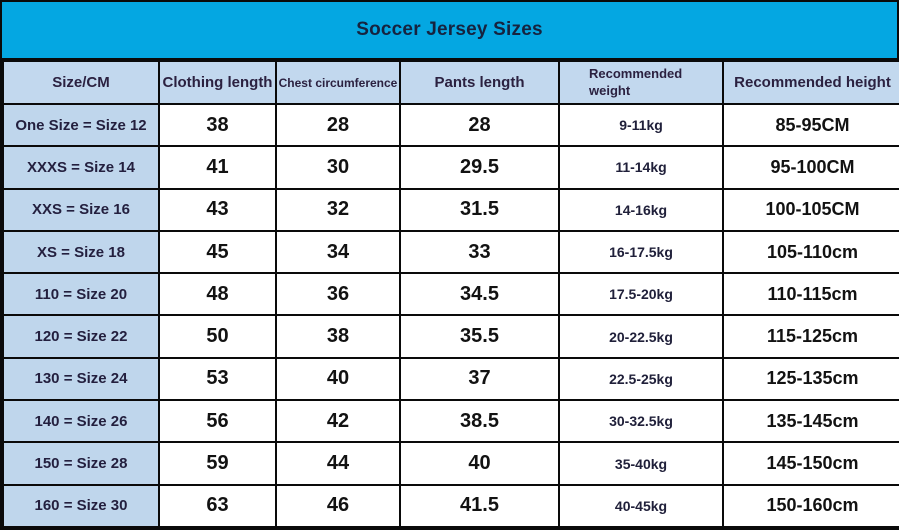  I want to click on col-header-recommended-weight-label: Recommended weight, so click(636, 82).